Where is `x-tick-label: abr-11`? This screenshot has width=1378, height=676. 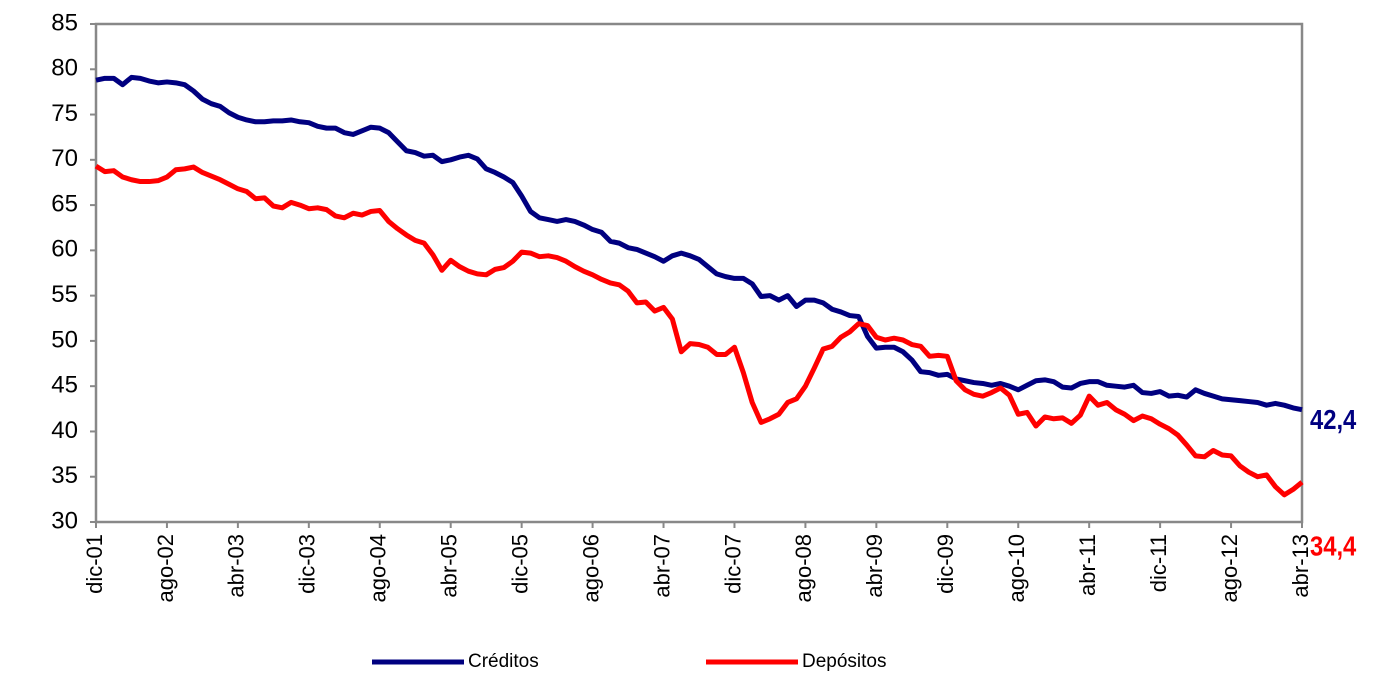 x-tick-label: abr-11 is located at coordinates (1087, 565).